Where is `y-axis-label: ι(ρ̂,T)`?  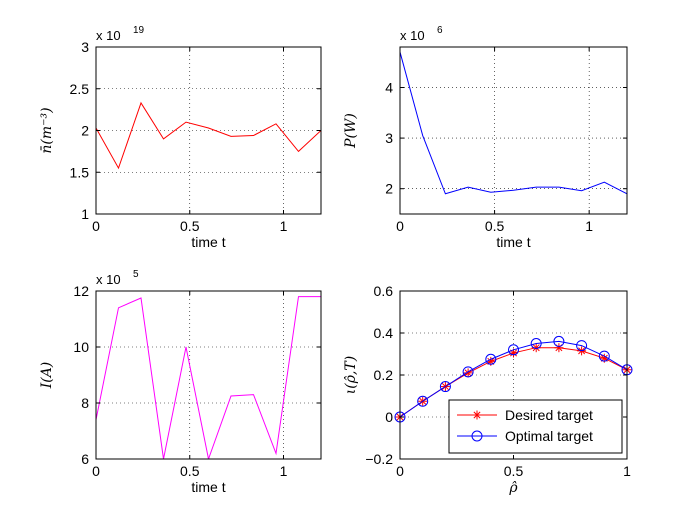
y-axis-label: ι(ρ̂,T) is located at coordinates (351, 375).